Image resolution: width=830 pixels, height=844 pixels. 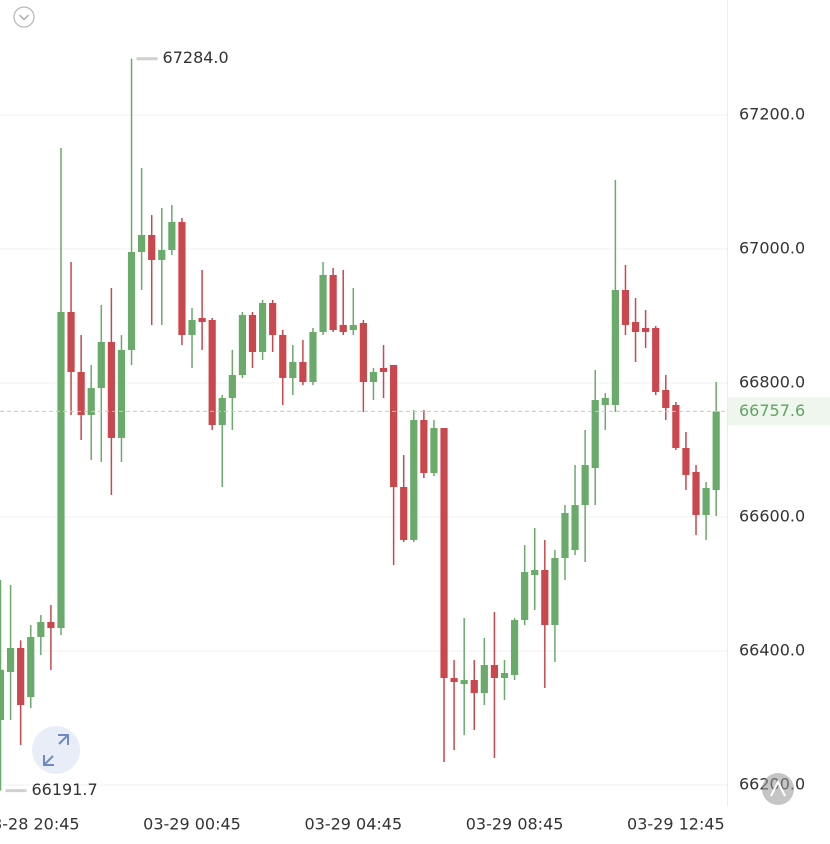 What do you see at coordinates (56, 750) in the screenshot?
I see `expand-button` at bounding box center [56, 750].